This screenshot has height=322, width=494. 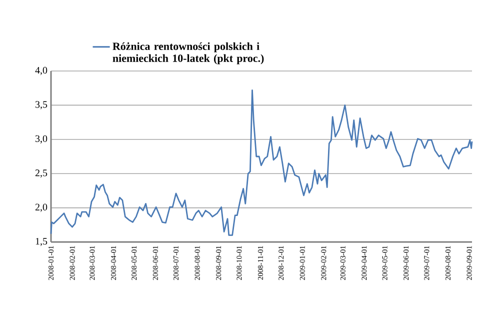 What do you see at coordinates (42, 242) in the screenshot?
I see `y-tick-label: 1,5` at bounding box center [42, 242].